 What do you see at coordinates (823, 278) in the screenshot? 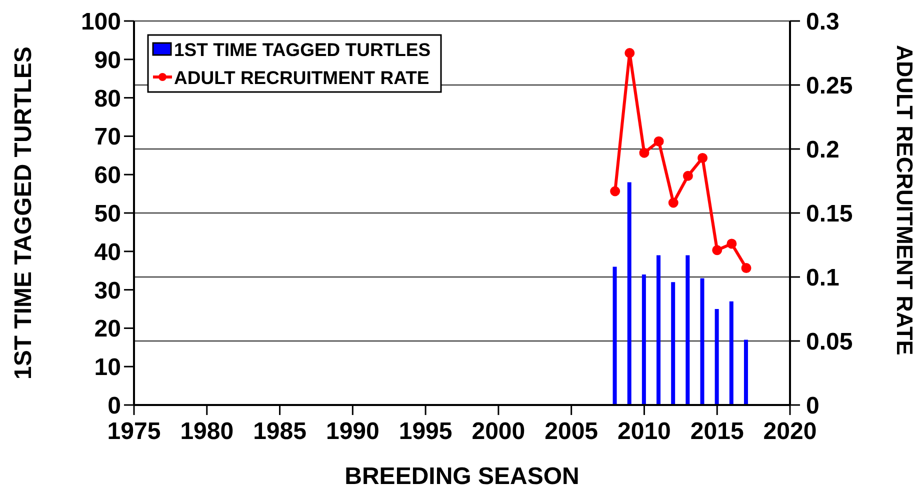
I see `y2-tick-label: 0.1` at bounding box center [823, 278].